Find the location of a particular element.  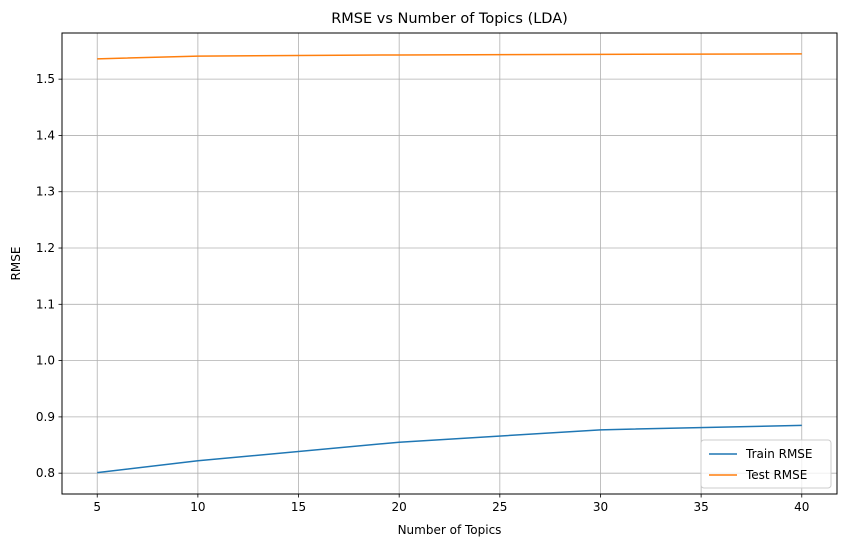

legend-box is located at coordinates (766, 464).